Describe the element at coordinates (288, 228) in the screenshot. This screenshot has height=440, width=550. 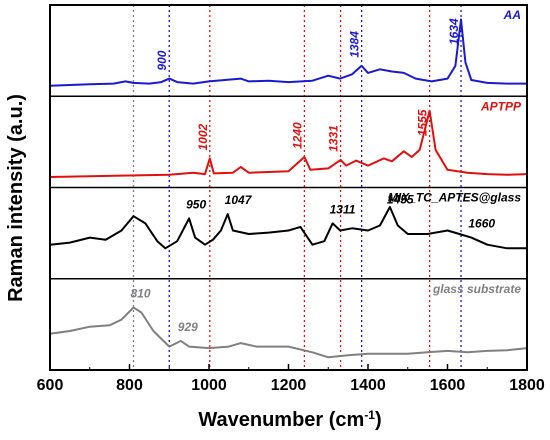
I see `spectrum-line-mix-tc-aptes-glass` at that location.